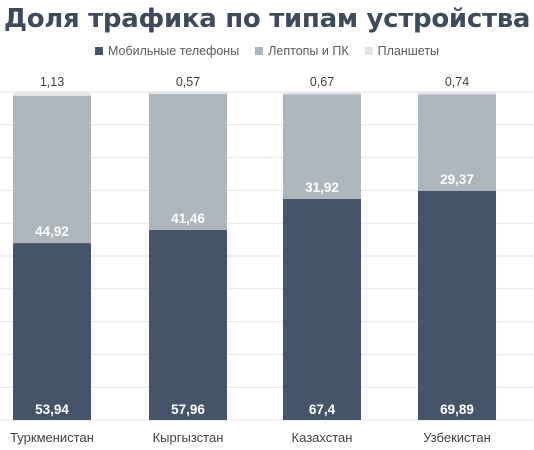  What do you see at coordinates (173, 51) in the screenshot?
I see `legend-label-mobile: Мобильные телефоны` at bounding box center [173, 51].